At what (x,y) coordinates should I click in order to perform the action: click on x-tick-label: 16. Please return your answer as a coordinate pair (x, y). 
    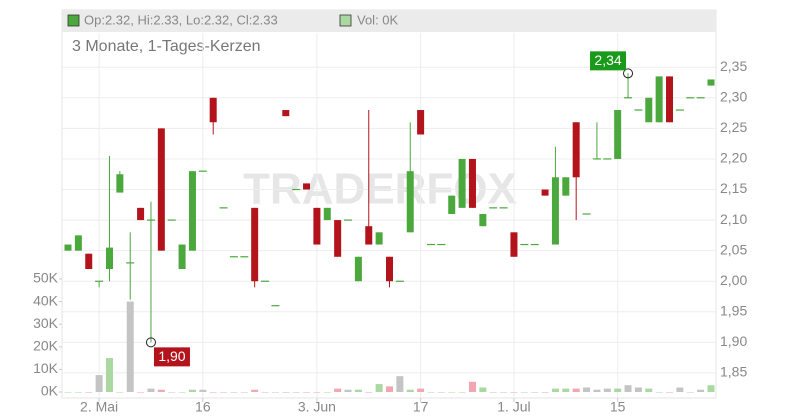
    Looking at the image, I should click on (203, 407).